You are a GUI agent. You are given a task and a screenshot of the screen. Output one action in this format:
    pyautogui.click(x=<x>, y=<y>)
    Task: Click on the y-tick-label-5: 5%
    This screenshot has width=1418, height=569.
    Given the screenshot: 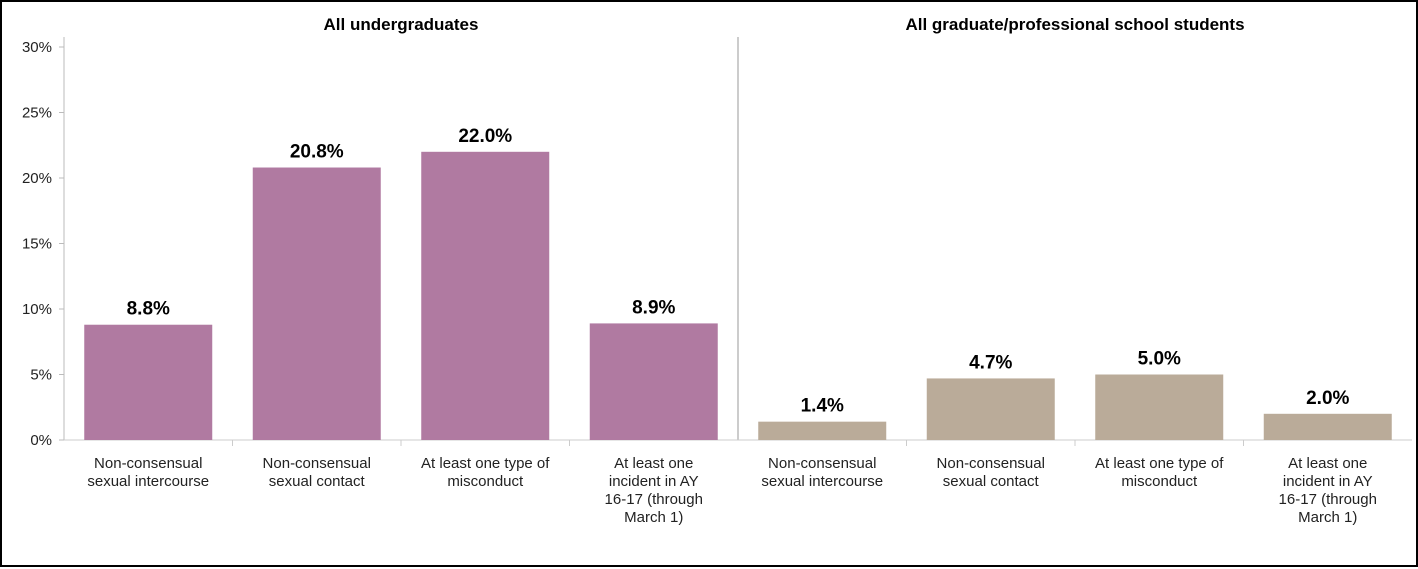 What is the action you would take?
    pyautogui.click(x=41, y=375)
    